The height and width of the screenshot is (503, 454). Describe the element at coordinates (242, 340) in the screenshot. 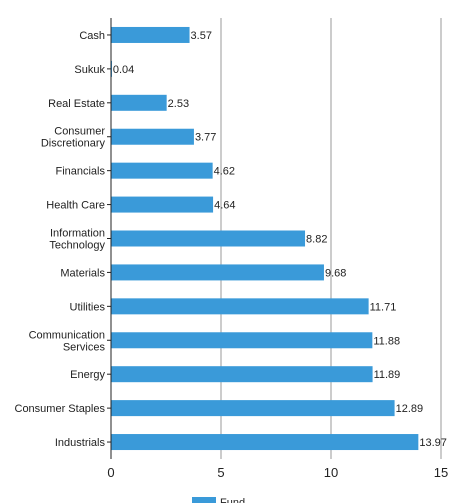

I see `bar-communication-services` at that location.